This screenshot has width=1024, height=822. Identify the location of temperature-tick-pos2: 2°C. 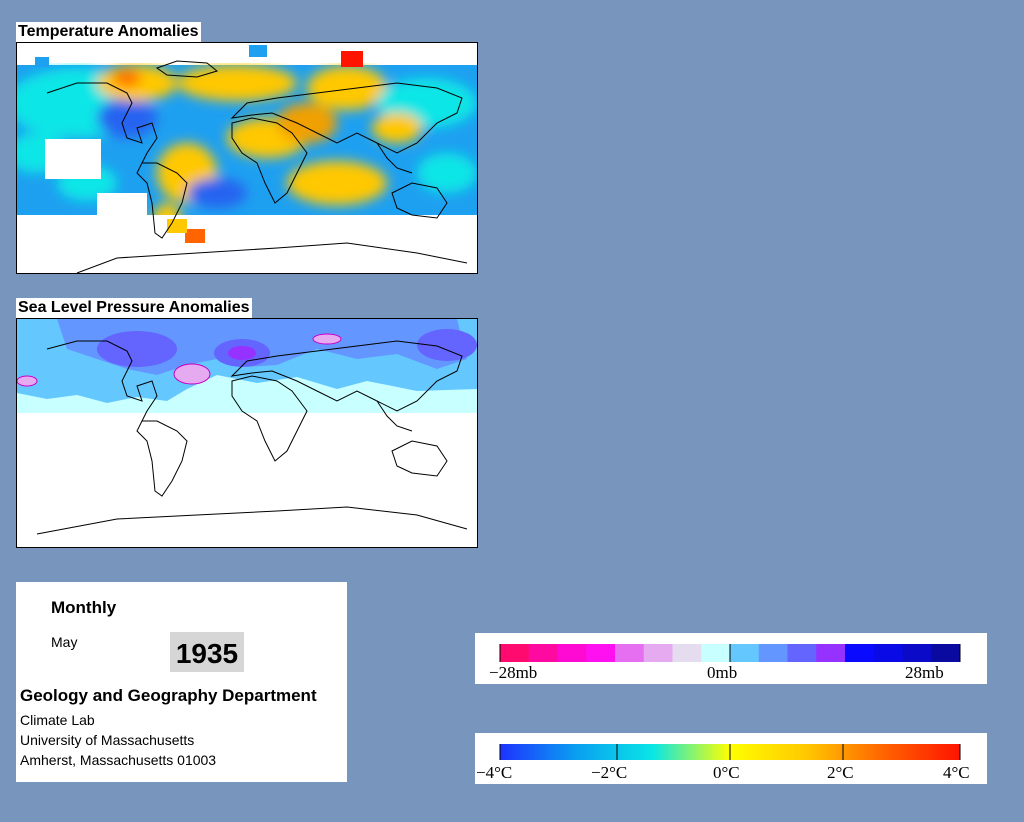
(840, 772).